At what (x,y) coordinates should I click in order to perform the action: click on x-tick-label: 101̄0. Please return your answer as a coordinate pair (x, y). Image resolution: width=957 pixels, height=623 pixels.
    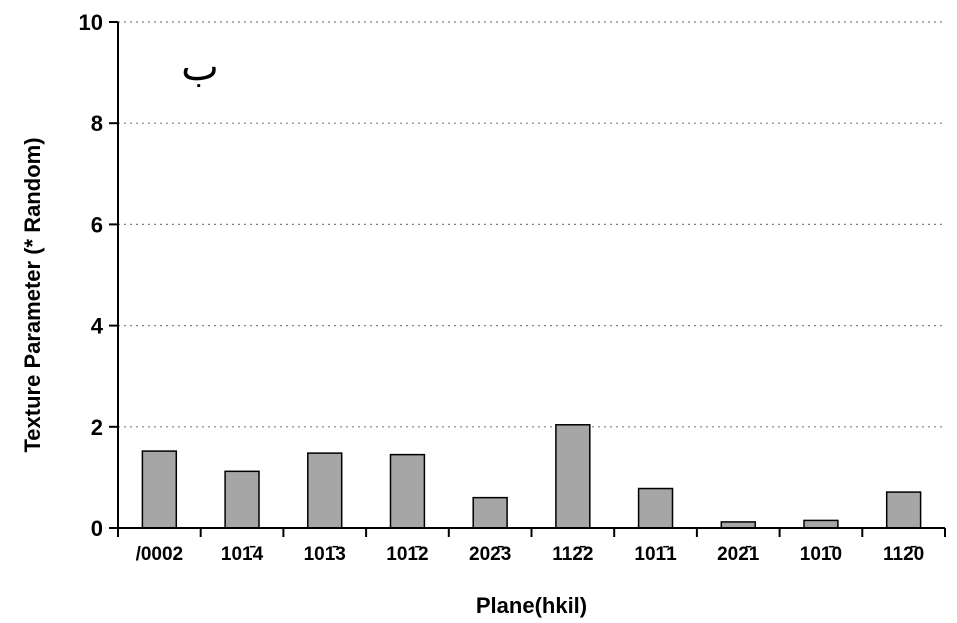
    Looking at the image, I should click on (821, 554).